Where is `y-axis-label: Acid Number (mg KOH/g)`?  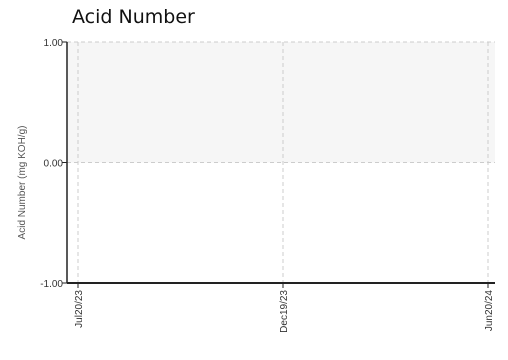
y-axis-label: Acid Number (mg KOH/g) is located at coordinates (22, 183).